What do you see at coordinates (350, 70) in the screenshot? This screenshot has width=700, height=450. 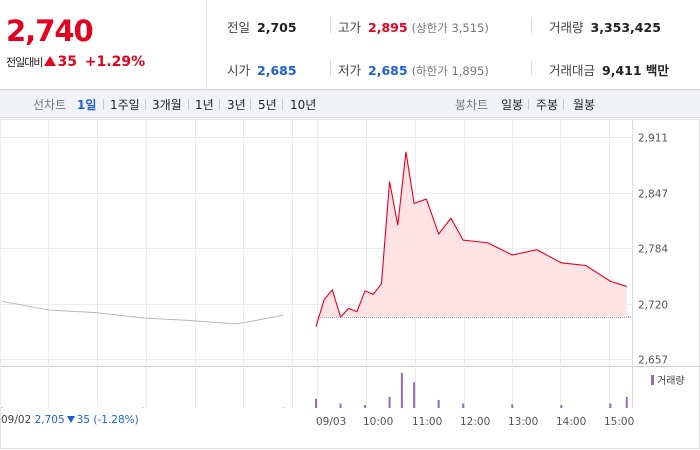 I see `low-label: 저가` at bounding box center [350, 70].